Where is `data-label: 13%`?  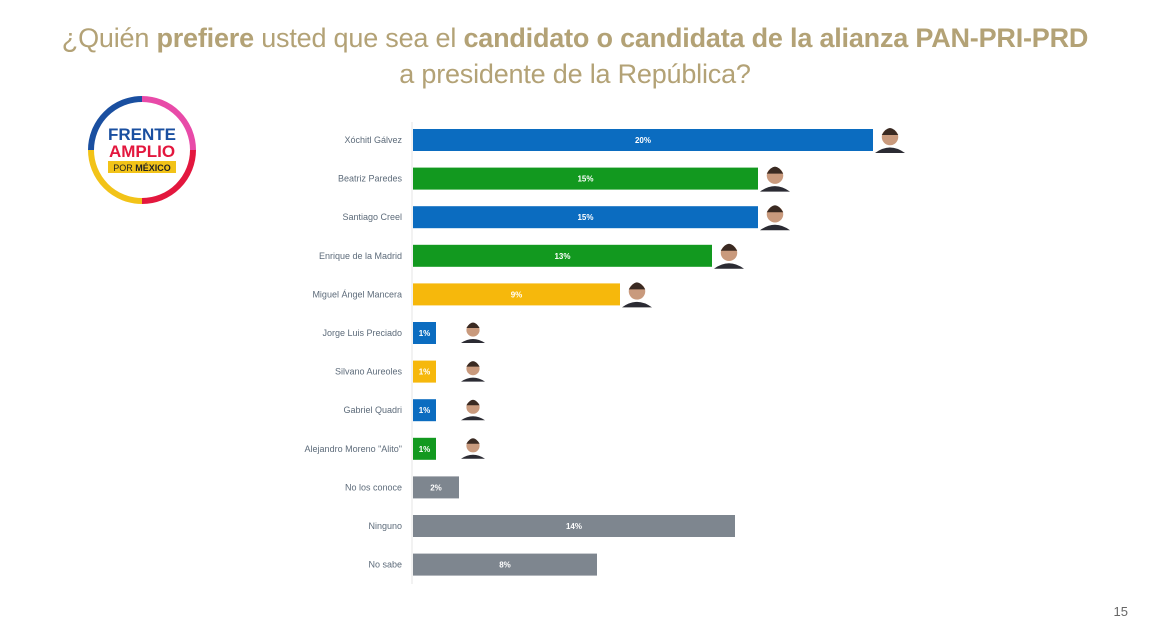 data-label: 13% is located at coordinates (562, 256).